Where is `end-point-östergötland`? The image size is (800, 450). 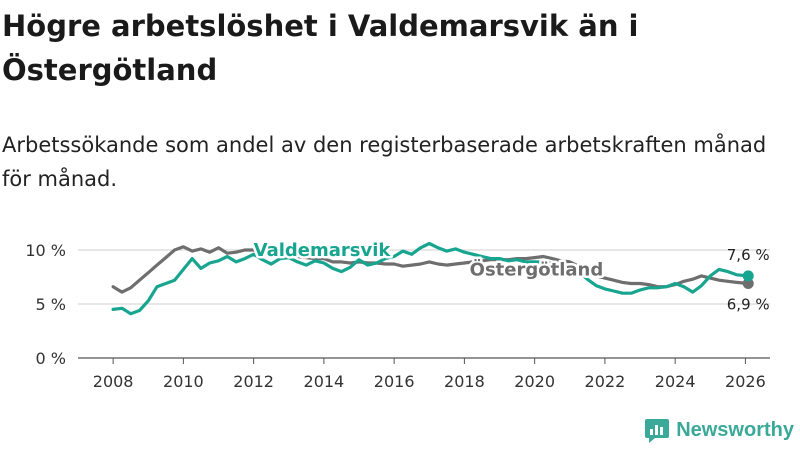 end-point-östergötland is located at coordinates (748, 283).